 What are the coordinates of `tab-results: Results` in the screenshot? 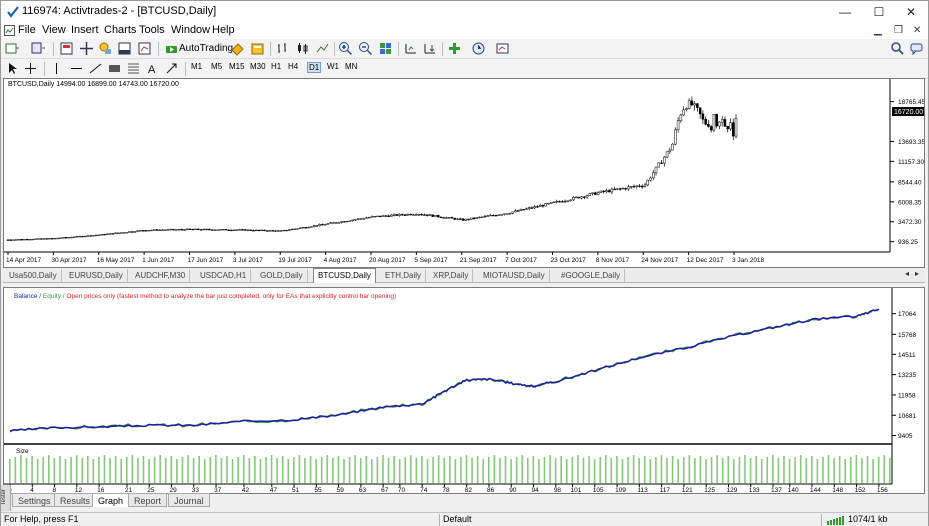 It's located at (75, 500).